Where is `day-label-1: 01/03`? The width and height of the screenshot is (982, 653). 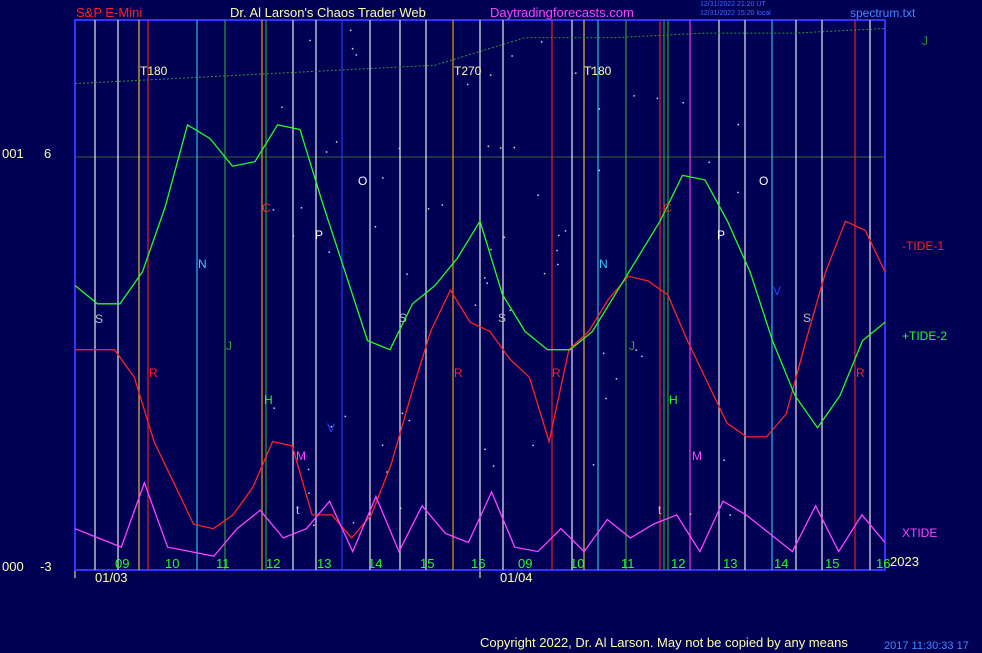
day-label-1: 01/03 is located at coordinates (111, 577).